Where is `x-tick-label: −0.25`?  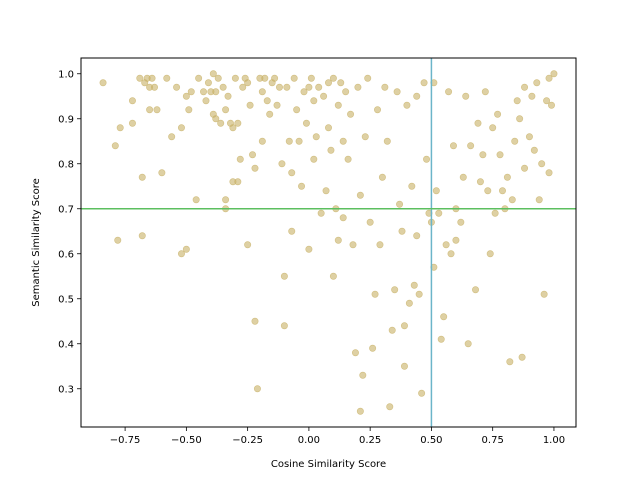
x-tick-label: −0.25 is located at coordinates (247, 440).